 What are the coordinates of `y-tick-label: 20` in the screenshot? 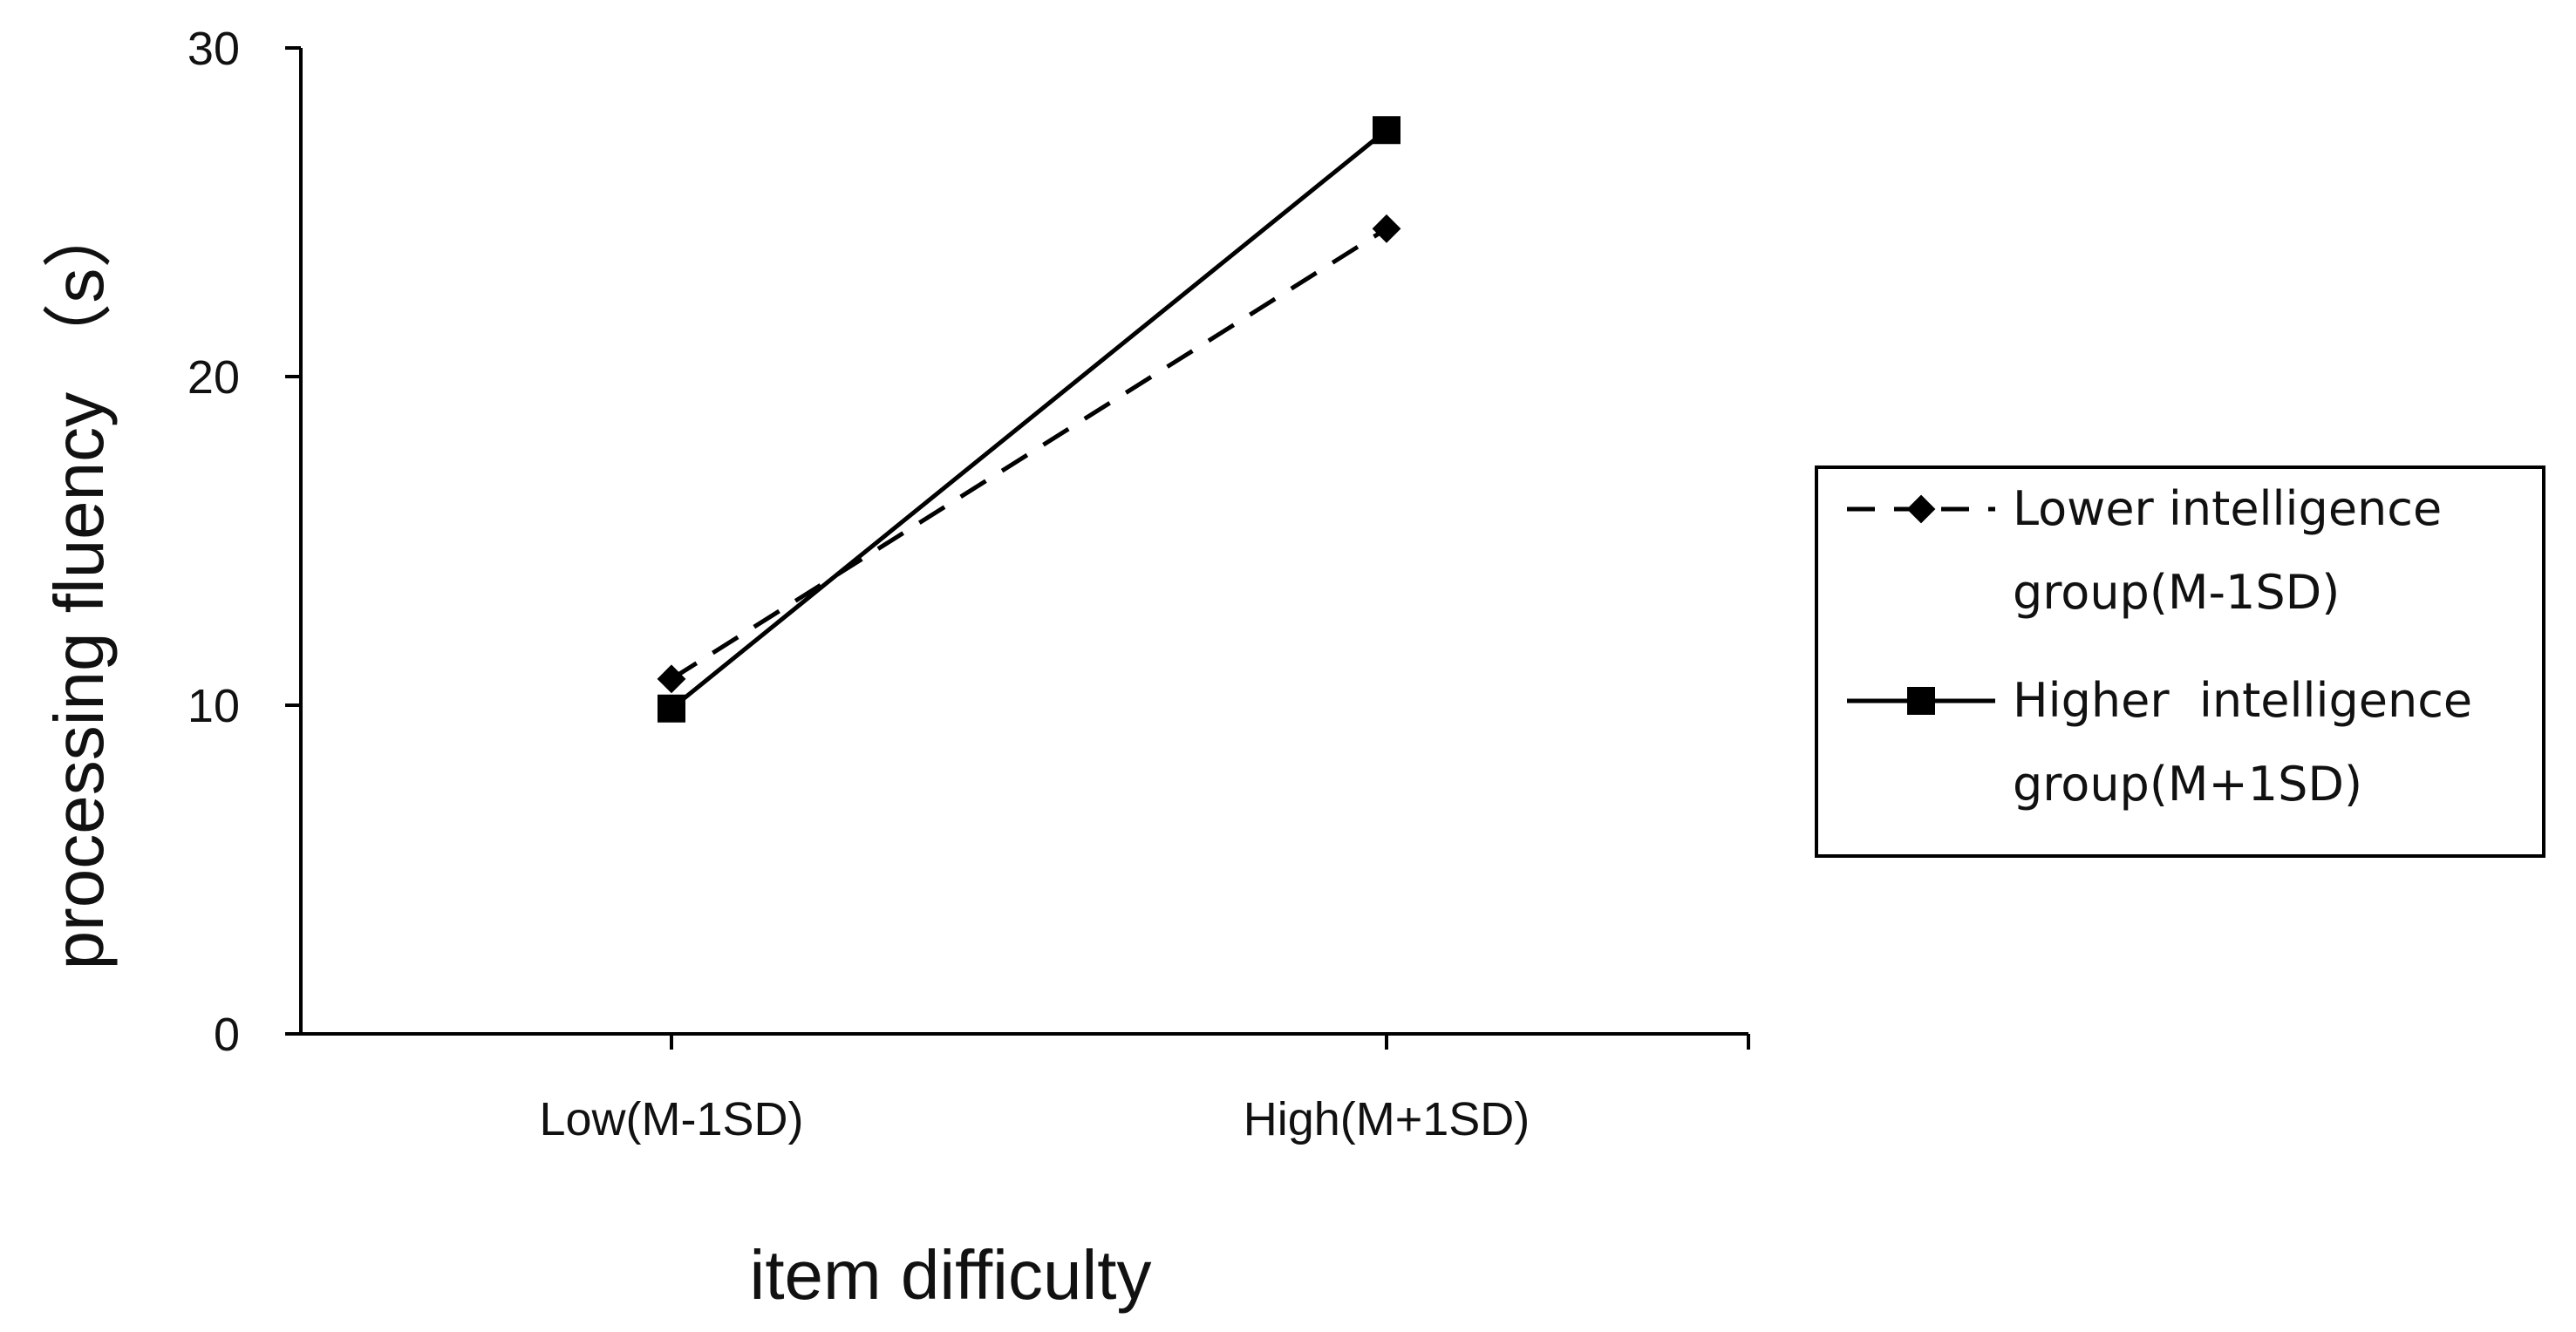 It's located at (214, 377).